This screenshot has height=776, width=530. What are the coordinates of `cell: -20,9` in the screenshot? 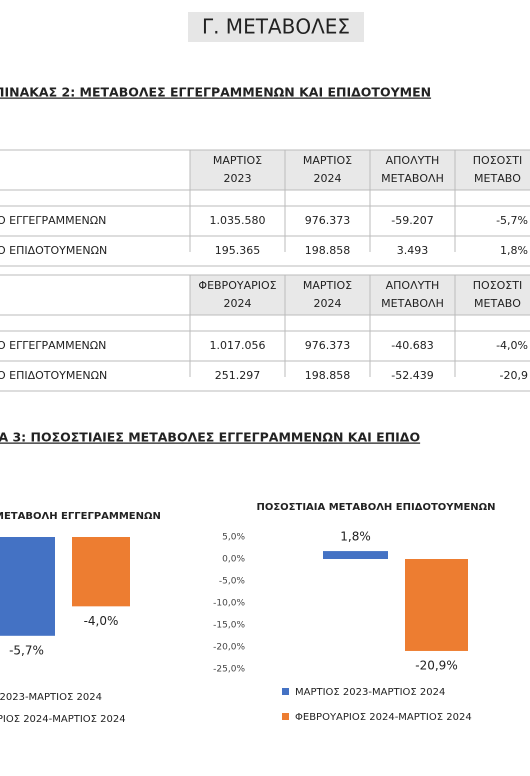 It's located at (514, 375).